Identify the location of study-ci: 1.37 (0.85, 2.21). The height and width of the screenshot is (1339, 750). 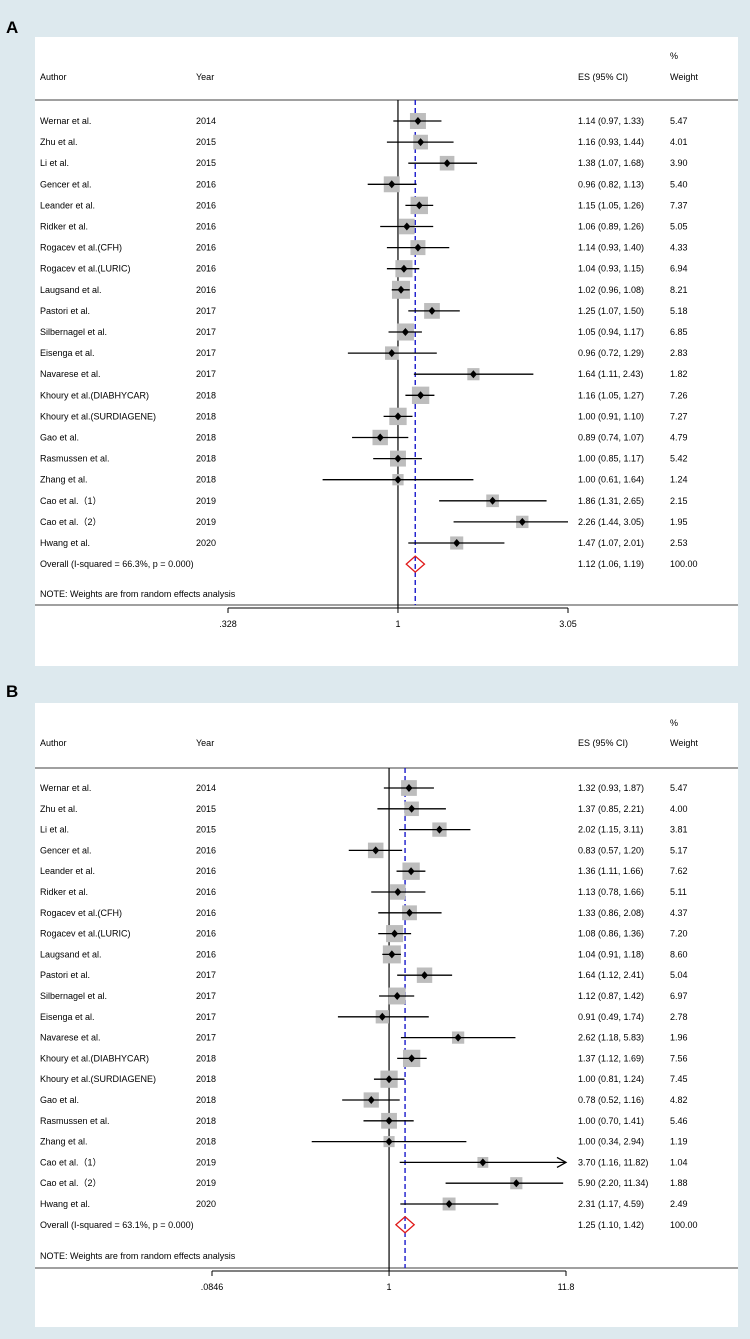
(611, 809).